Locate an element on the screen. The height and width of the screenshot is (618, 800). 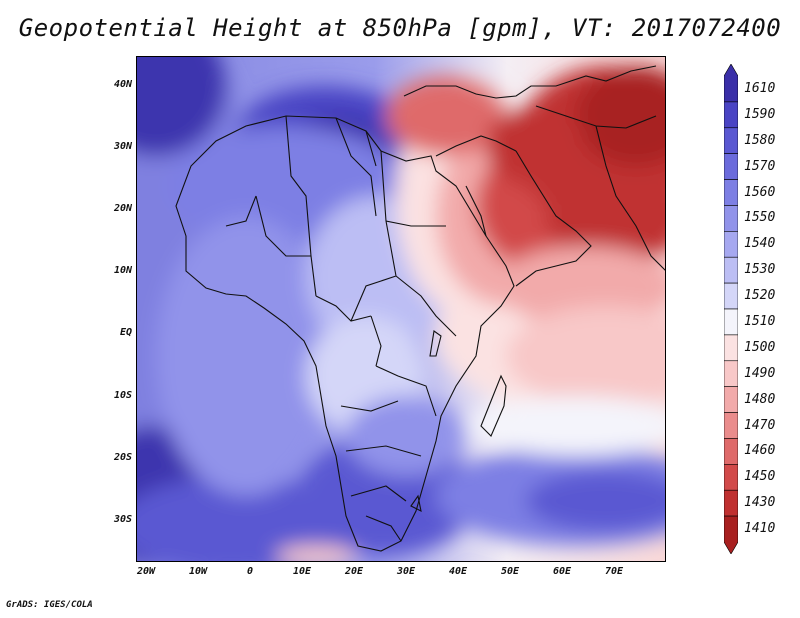
lat-label-eq: EQ is located at coordinates (125, 332).